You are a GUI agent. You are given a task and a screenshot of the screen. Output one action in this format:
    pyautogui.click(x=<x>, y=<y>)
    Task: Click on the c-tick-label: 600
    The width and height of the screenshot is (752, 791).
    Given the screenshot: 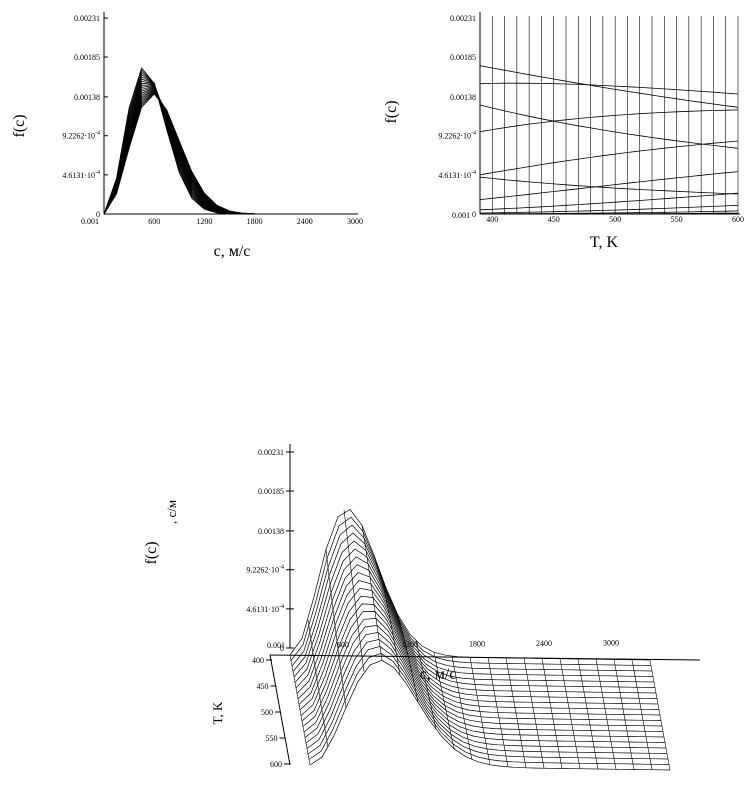 What is the action you would take?
    pyautogui.click(x=343, y=645)
    